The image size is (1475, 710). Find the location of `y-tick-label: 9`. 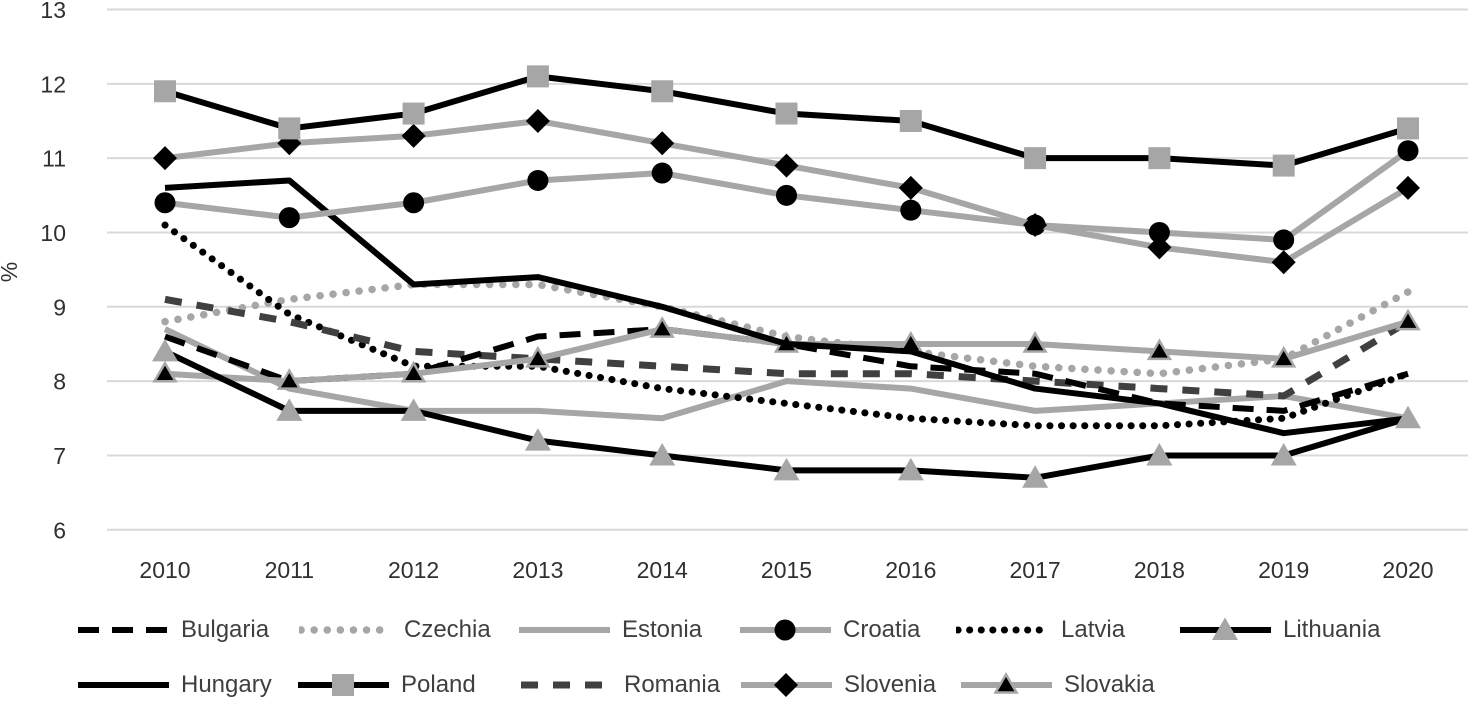

y-tick-label: 9 is located at coordinates (59, 307).